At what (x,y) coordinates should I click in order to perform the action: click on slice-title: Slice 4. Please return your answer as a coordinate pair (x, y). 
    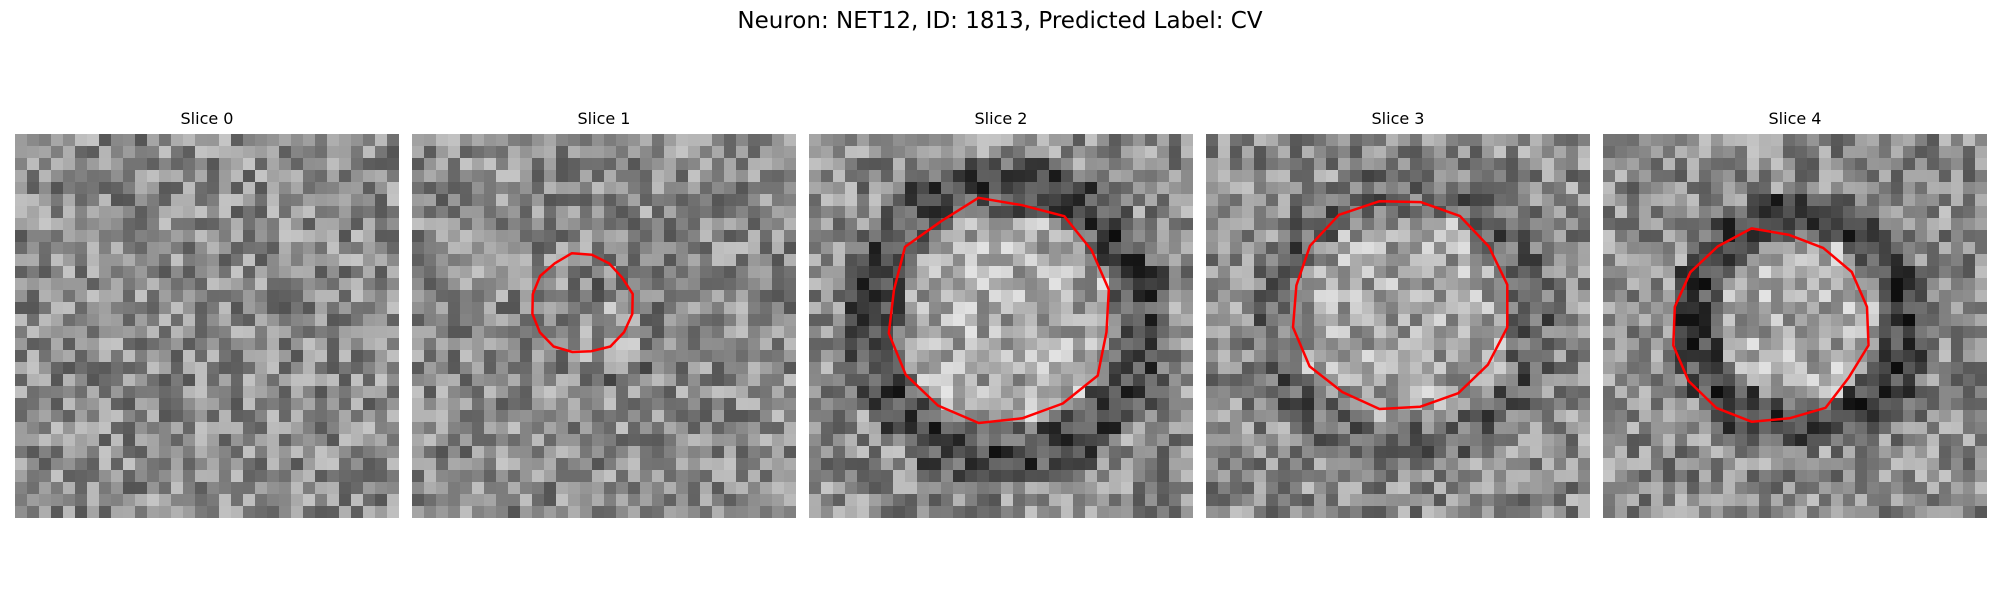
    Looking at the image, I should click on (1795, 118).